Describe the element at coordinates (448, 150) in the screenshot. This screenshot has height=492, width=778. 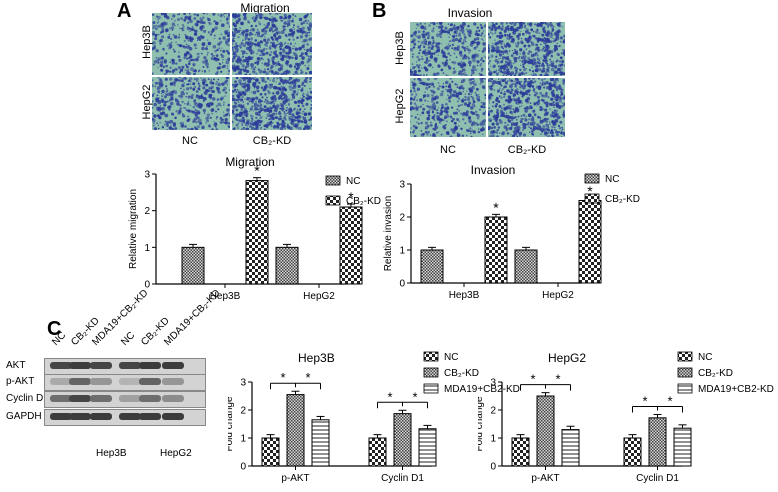
I see `panel-b-col-nc: NC` at that location.